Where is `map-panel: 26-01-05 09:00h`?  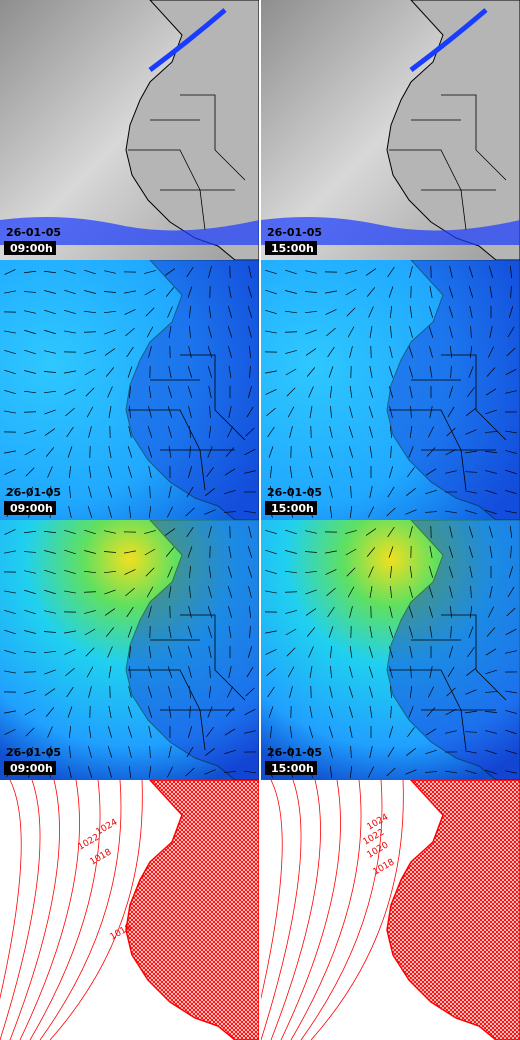
map-panel: 26-01-05 09:00h is located at coordinates (129, 650).